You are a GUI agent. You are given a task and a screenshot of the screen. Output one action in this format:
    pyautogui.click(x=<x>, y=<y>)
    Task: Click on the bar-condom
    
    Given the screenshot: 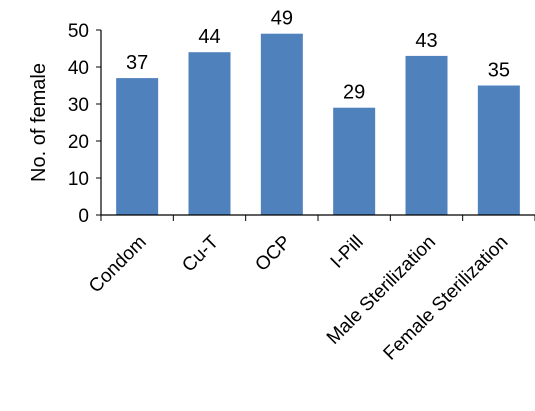 What is the action you would take?
    pyautogui.click(x=137, y=146)
    